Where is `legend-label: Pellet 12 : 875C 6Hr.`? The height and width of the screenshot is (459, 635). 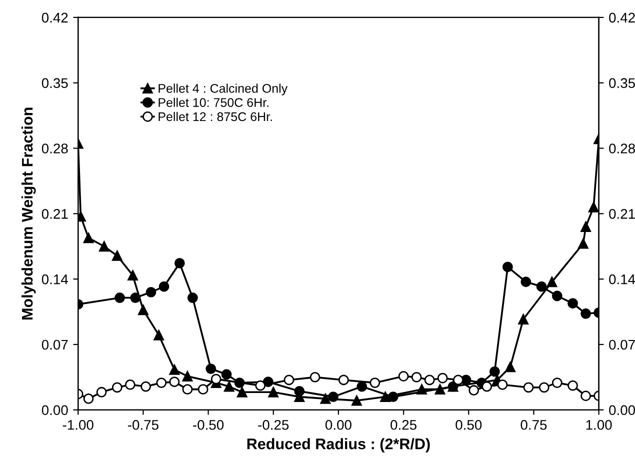
legend-label: Pellet 12 : 875C 6Hr. is located at coordinates (215, 117).